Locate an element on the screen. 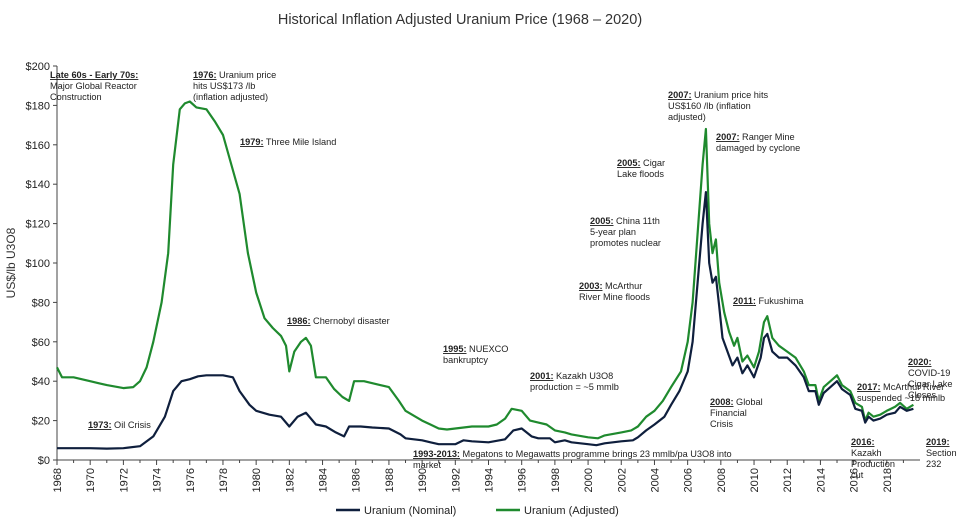  annotation-line: Kazakh is located at coordinates (866, 453).